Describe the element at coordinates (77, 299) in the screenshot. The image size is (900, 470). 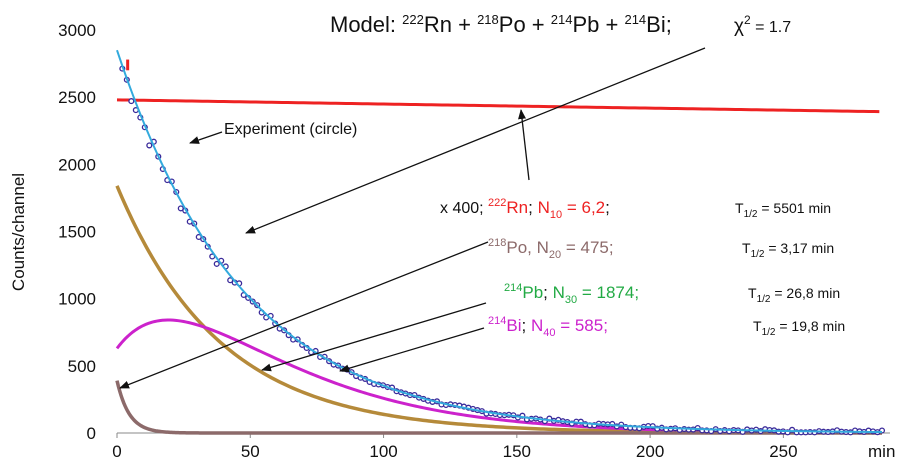
I see `y-tick-label: 1000` at that location.